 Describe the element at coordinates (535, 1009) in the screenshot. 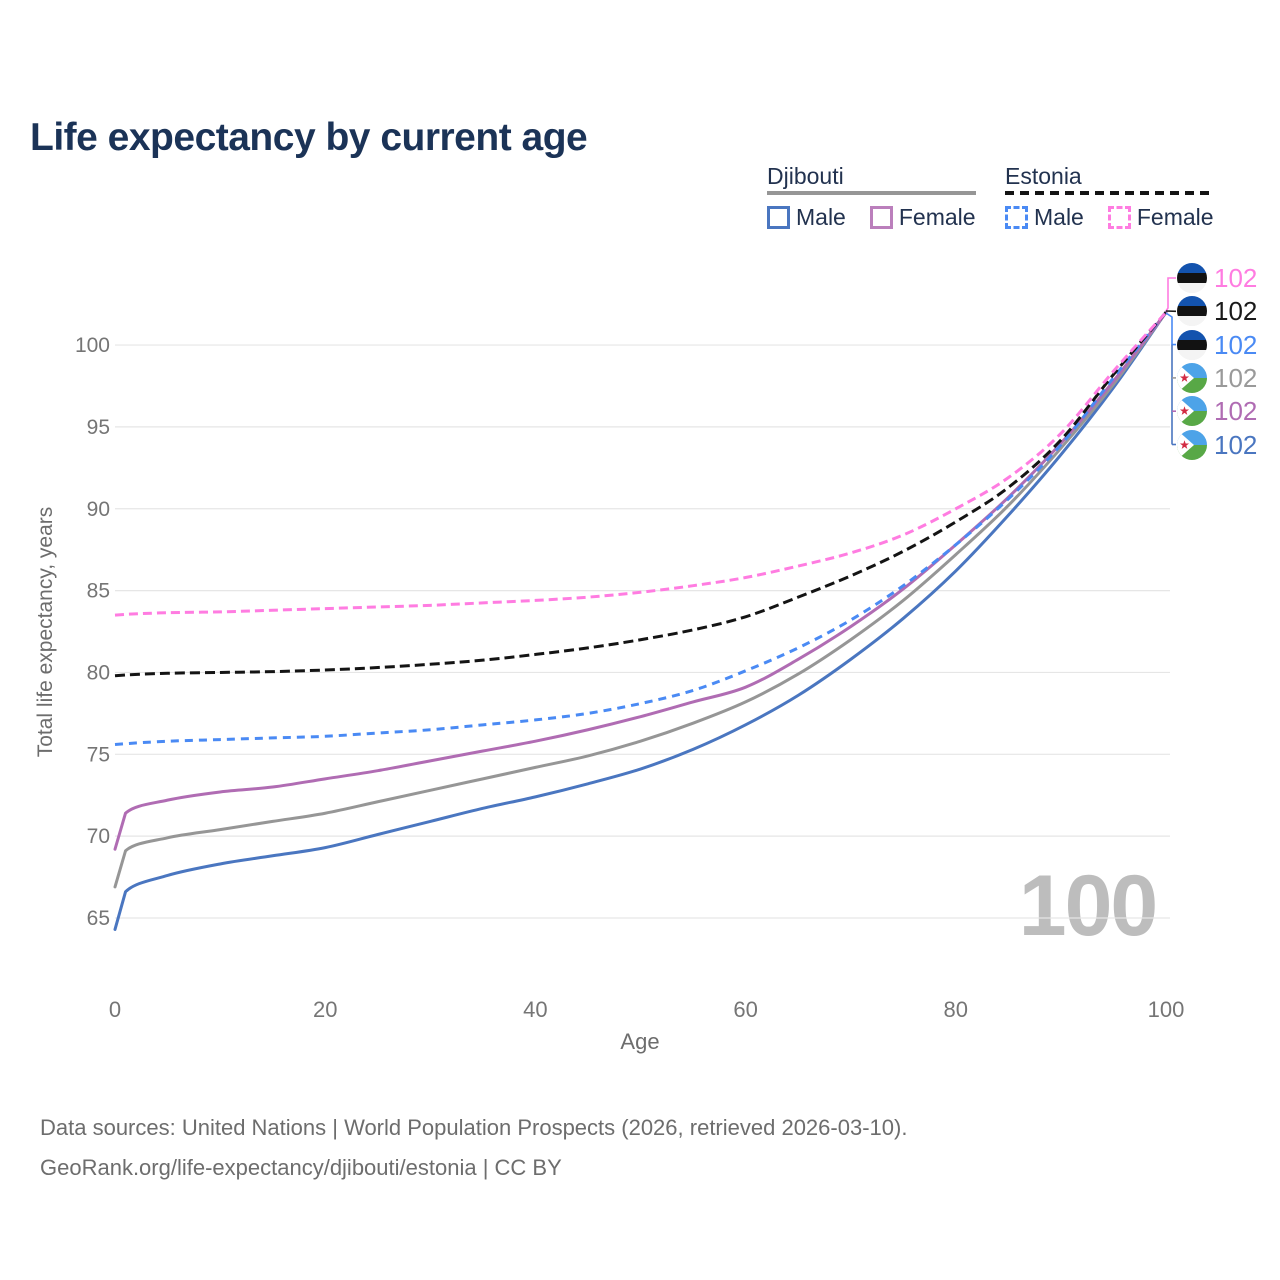

I see `x-tick-label: 40` at that location.